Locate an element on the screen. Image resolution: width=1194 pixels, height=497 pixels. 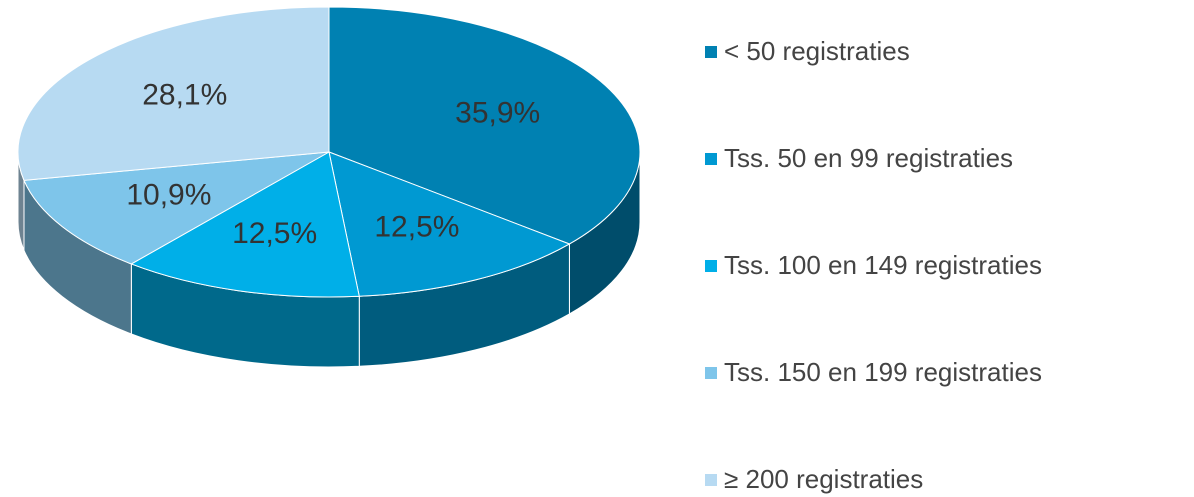
legend-label: < 50 registraties is located at coordinates (817, 51).